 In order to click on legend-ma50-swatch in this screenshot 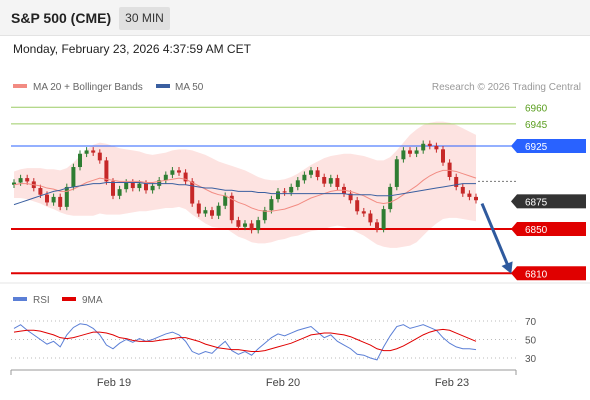, I will do `click(163, 86)`.